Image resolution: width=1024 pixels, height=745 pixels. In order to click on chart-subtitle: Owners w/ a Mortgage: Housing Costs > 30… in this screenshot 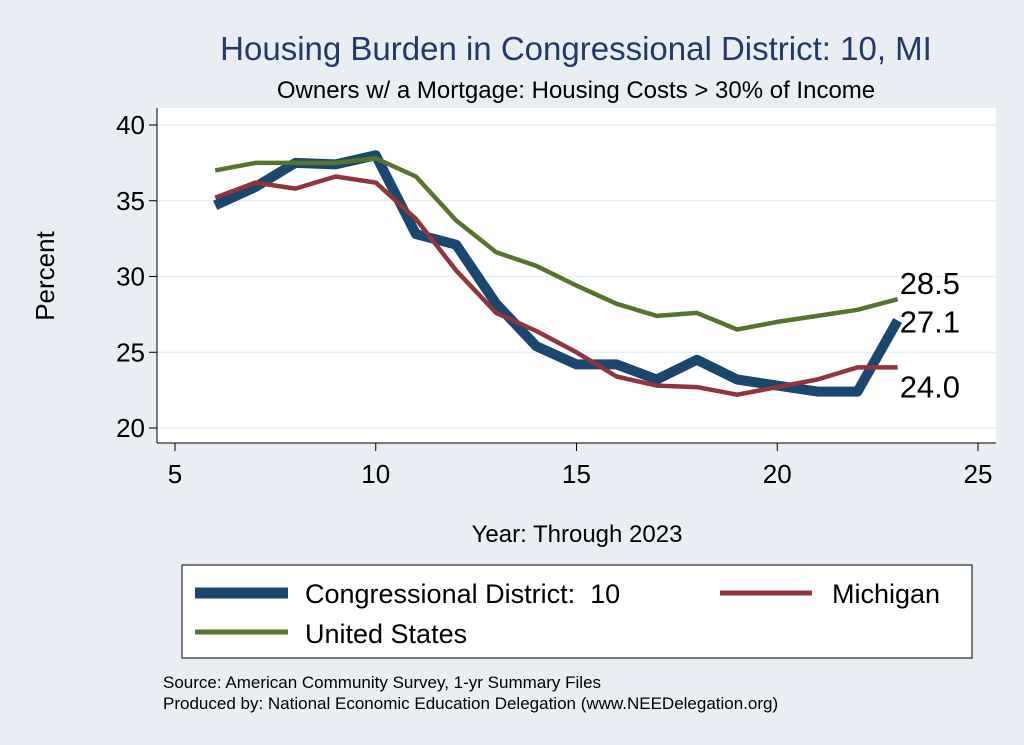, I will do `click(576, 90)`.